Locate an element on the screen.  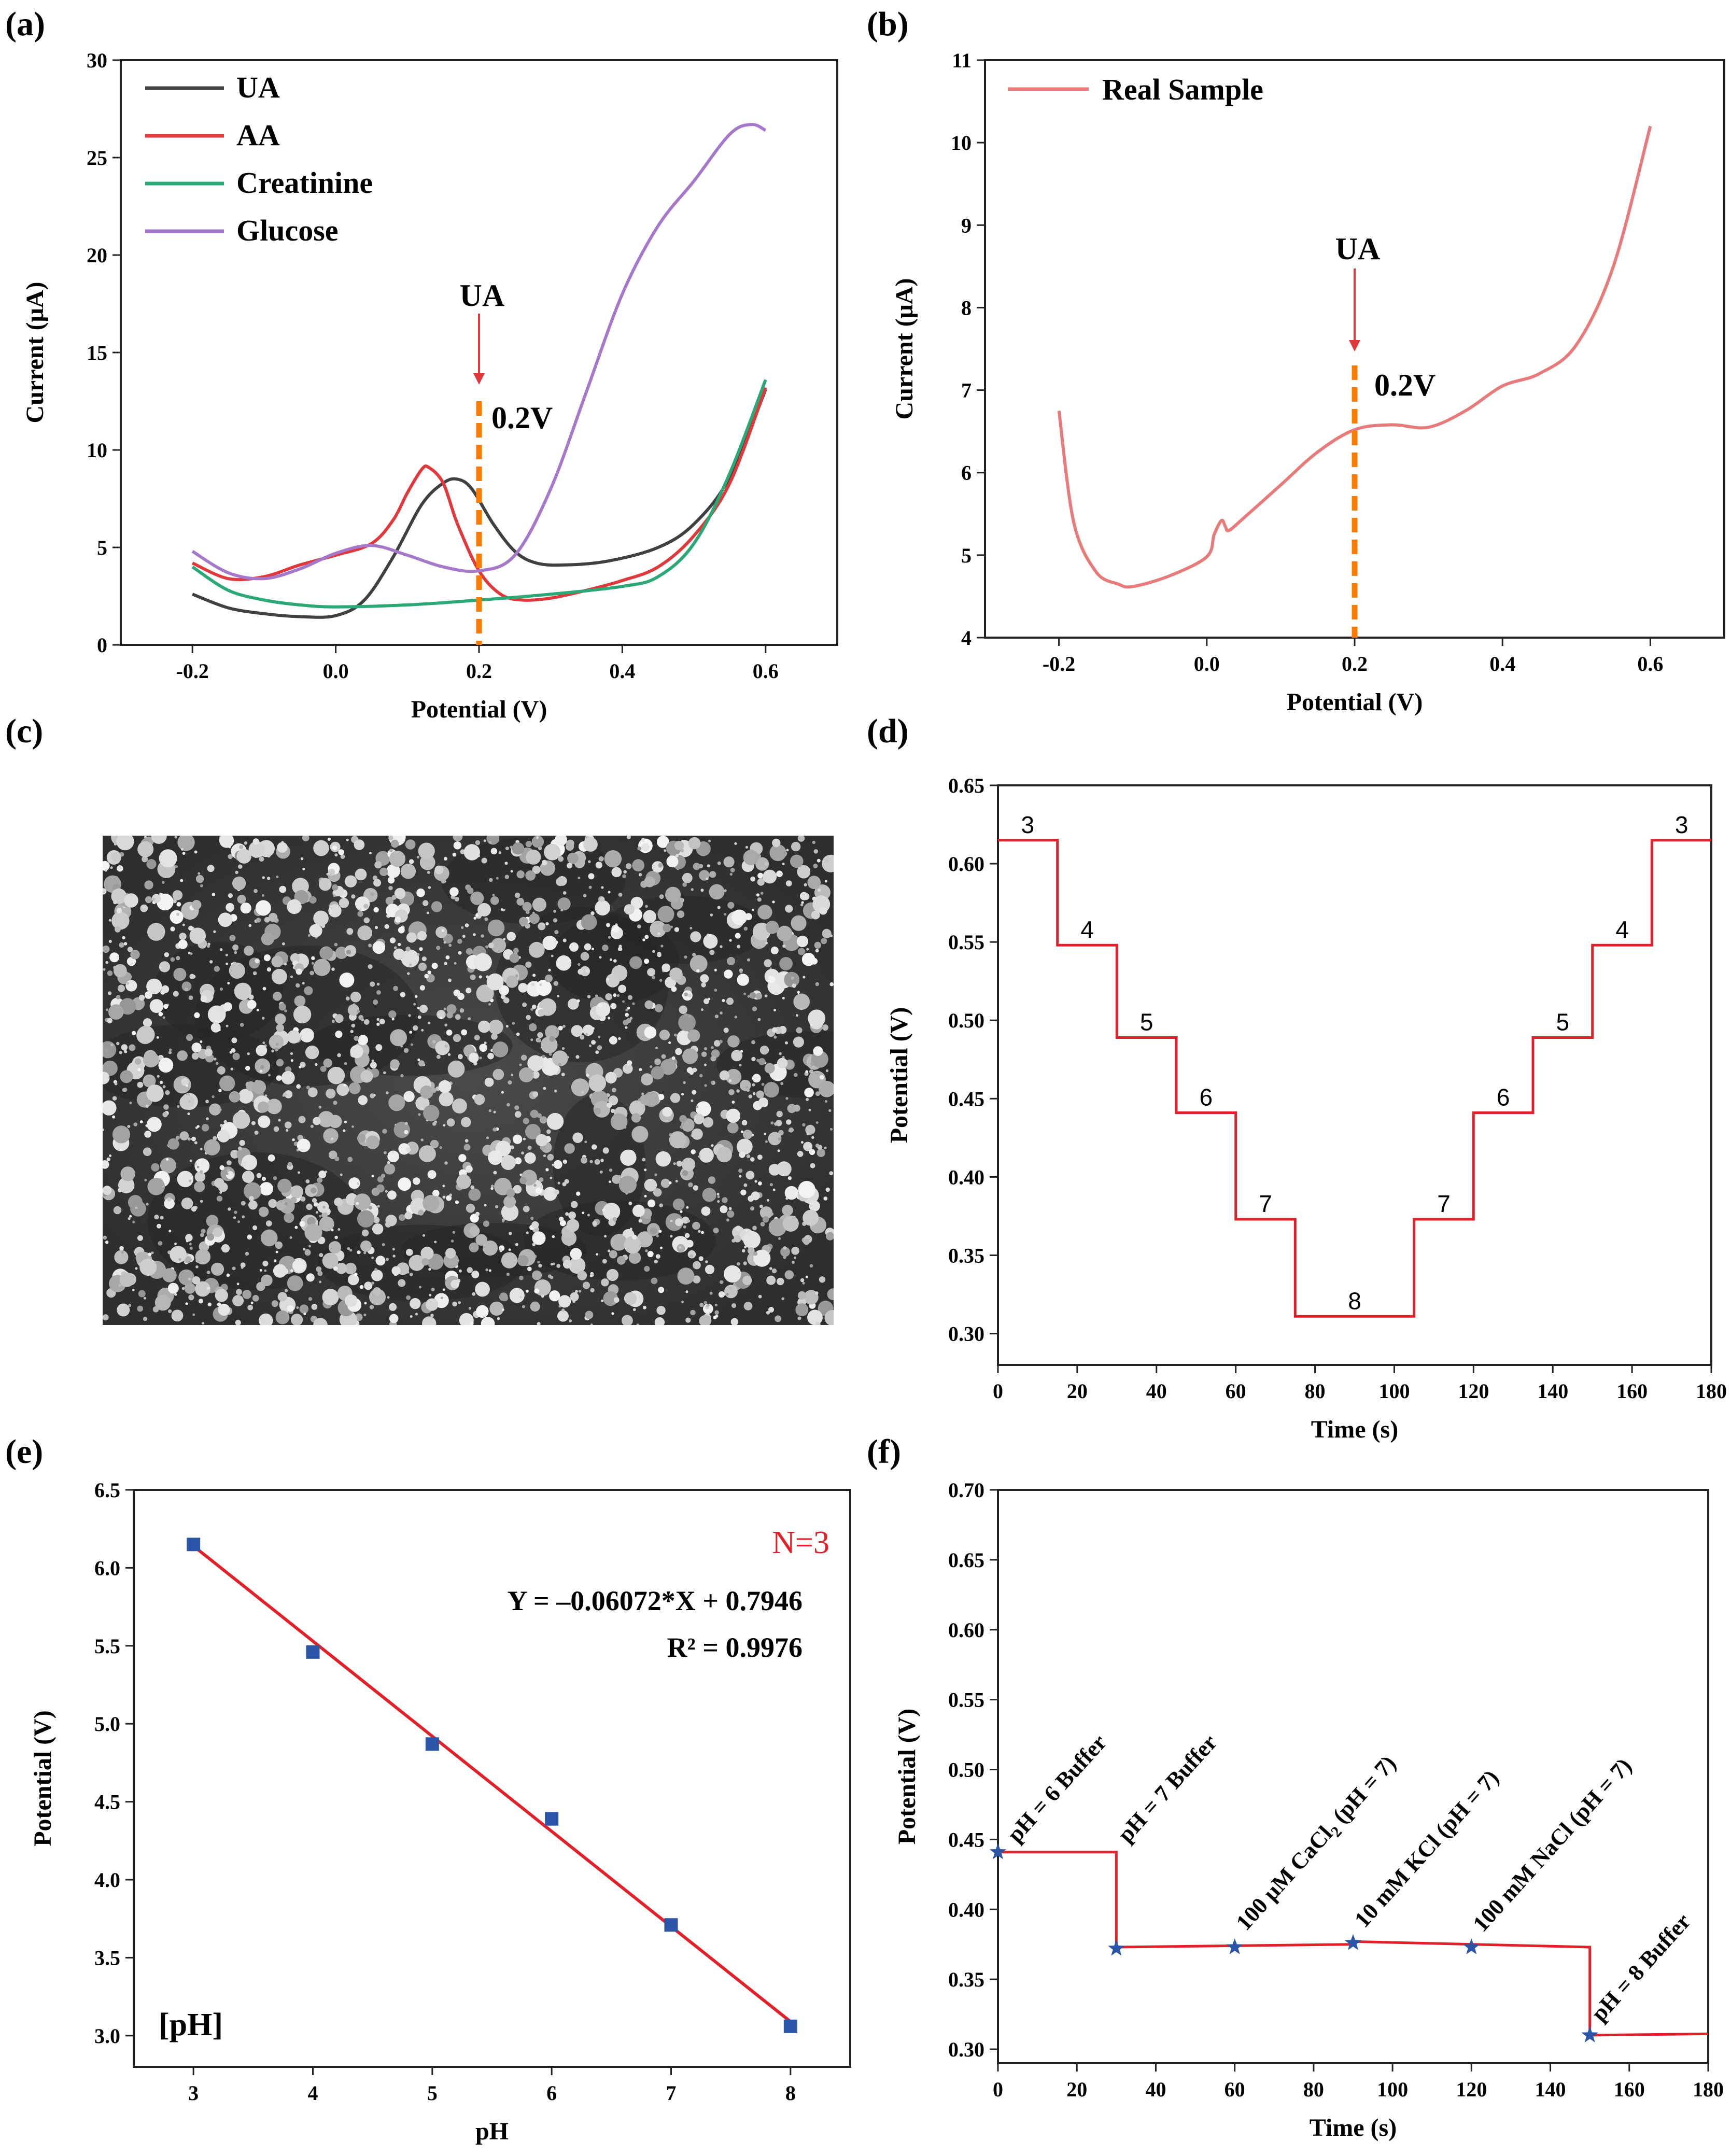
b-marker-label: 0.2V is located at coordinates (1405, 385).